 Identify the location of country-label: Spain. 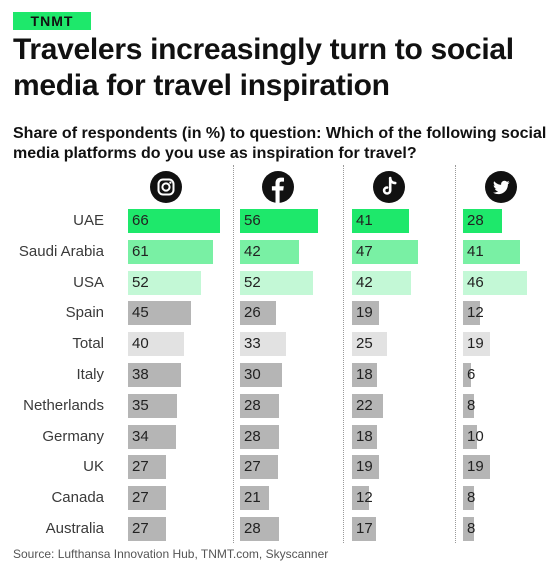
(84, 312).